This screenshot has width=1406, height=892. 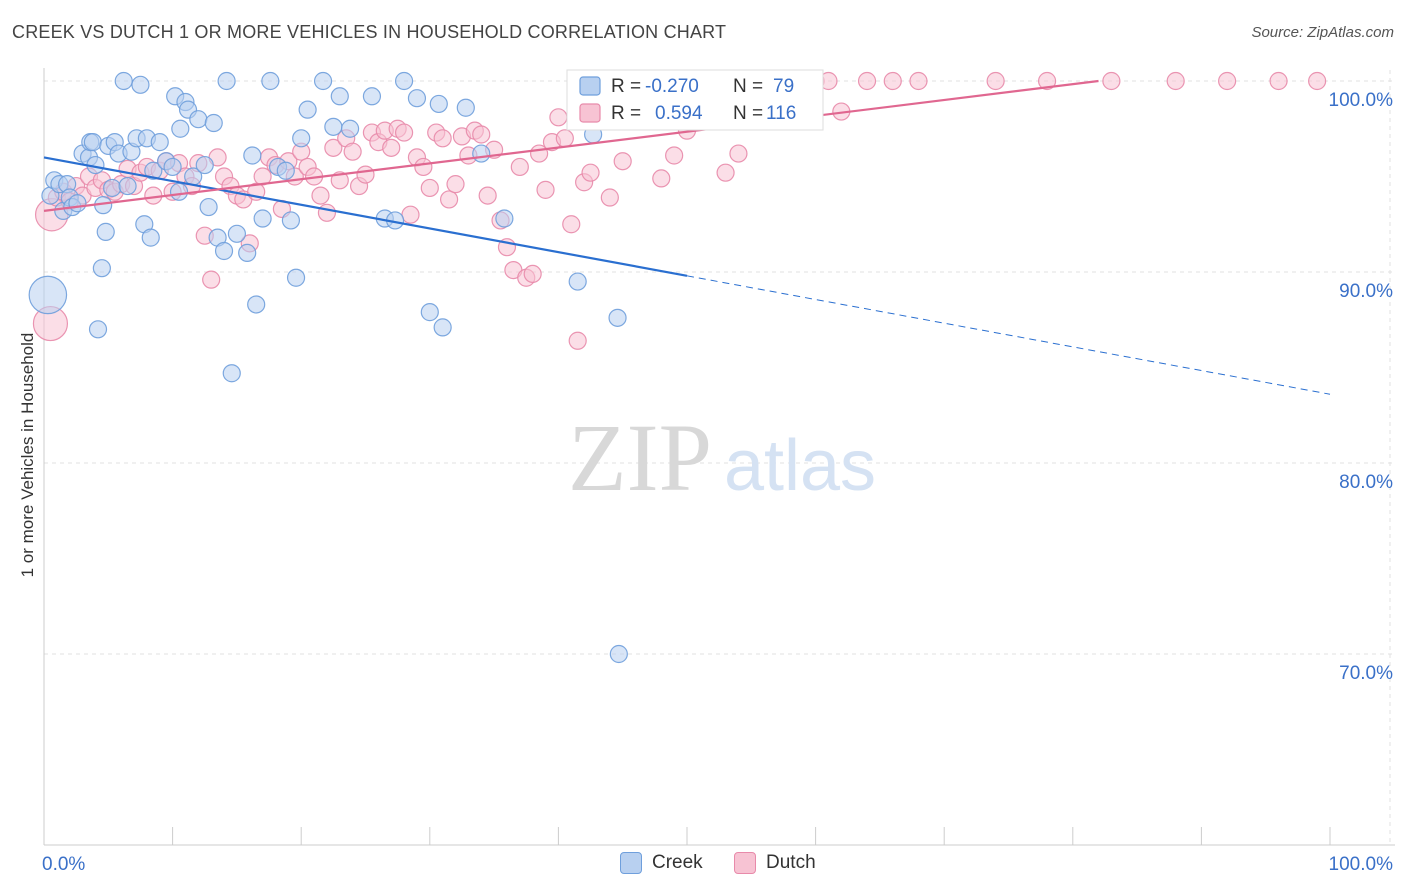 What do you see at coordinates (1366, 673) in the screenshot?
I see `y-tick-label-3: 70.0%` at bounding box center [1366, 673].